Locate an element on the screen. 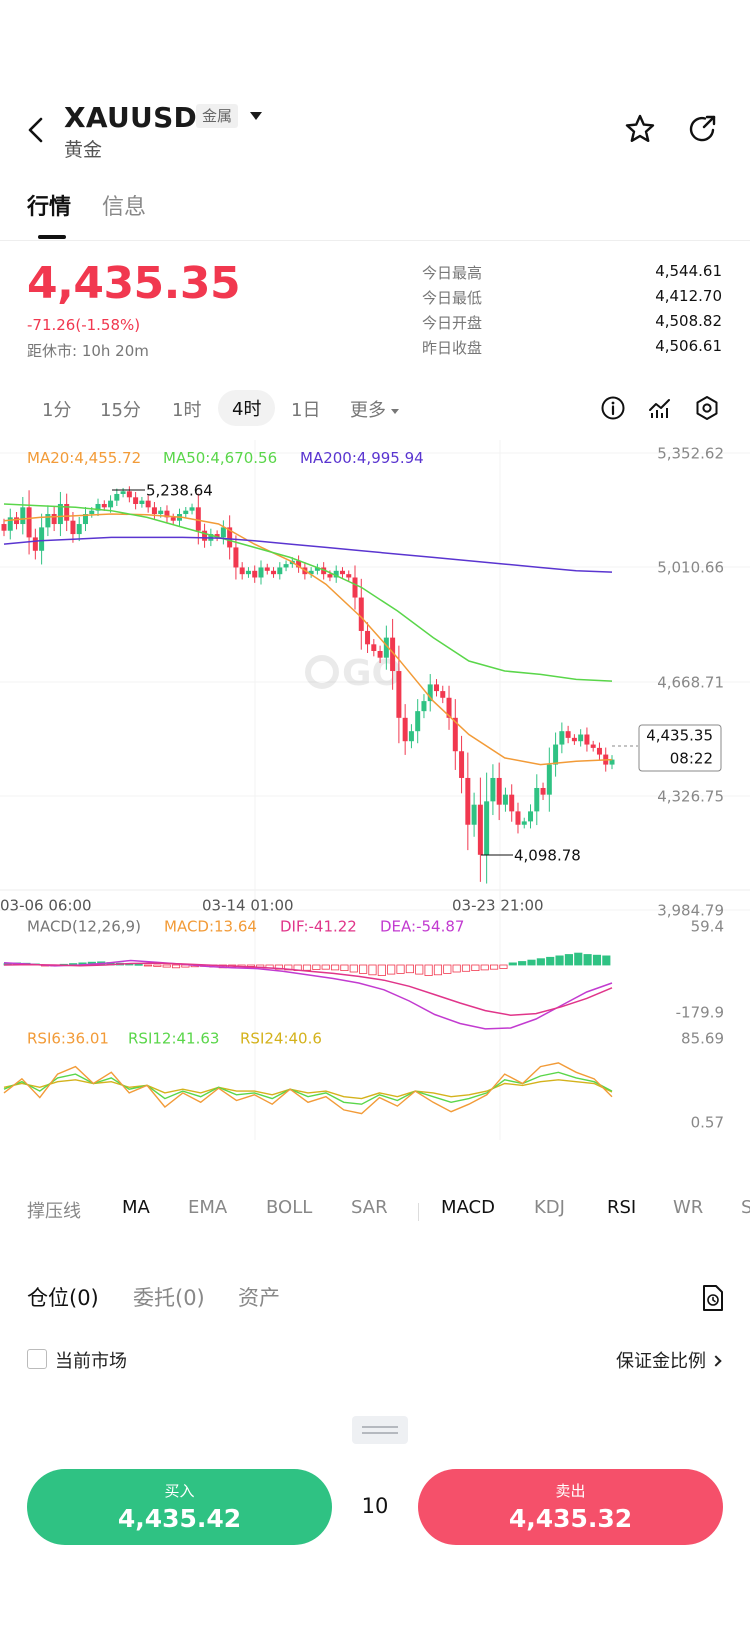 The width and height of the screenshot is (750, 1630). macd-value: MACD:13.64 is located at coordinates (210, 926).